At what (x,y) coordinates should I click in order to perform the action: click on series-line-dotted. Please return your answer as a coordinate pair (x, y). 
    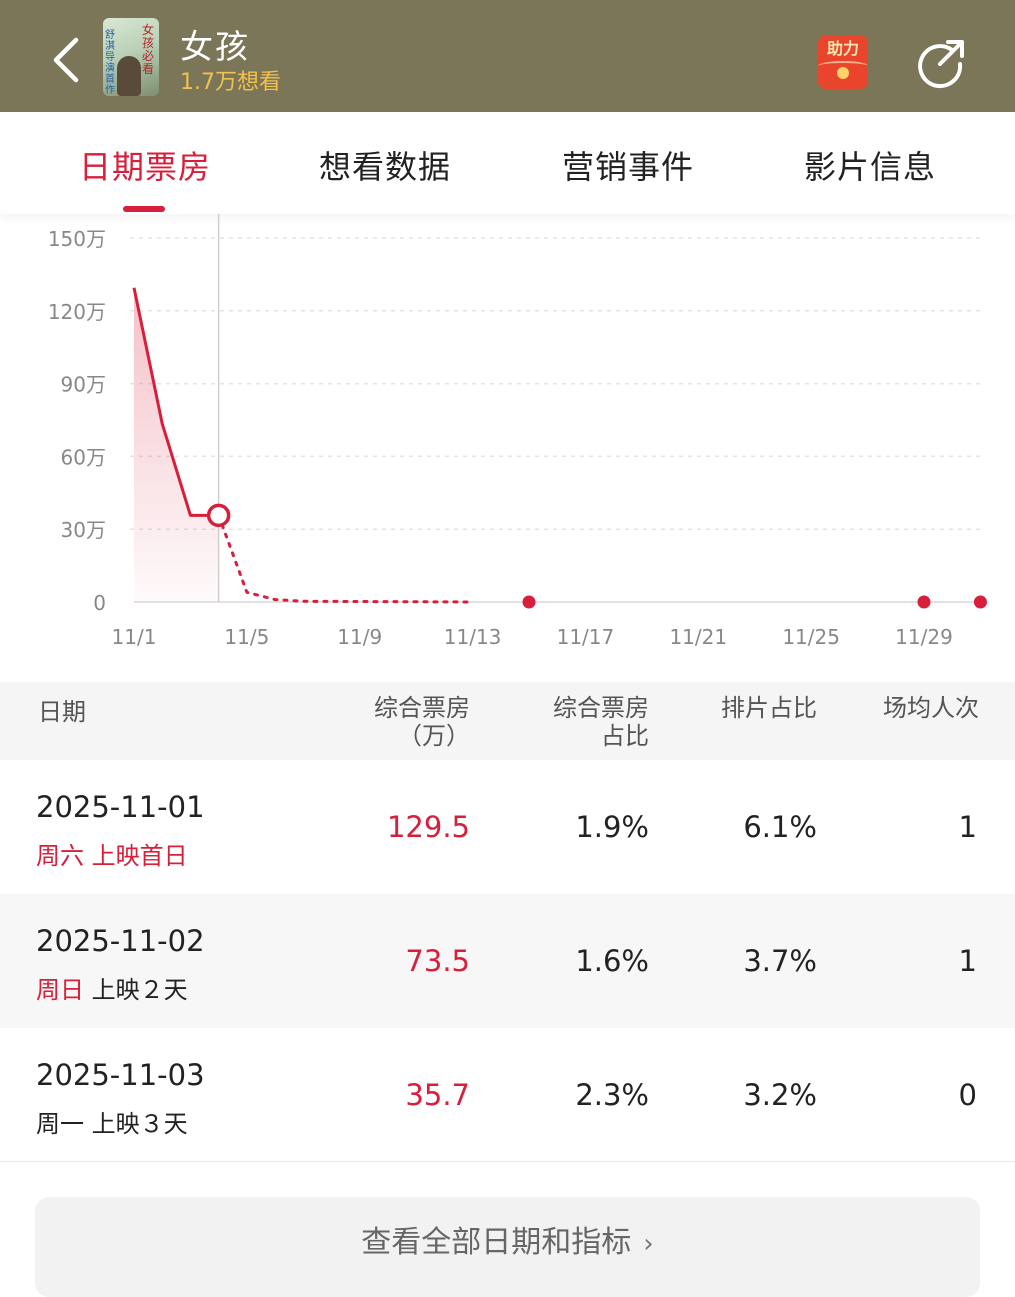
    Looking at the image, I should click on (346, 558).